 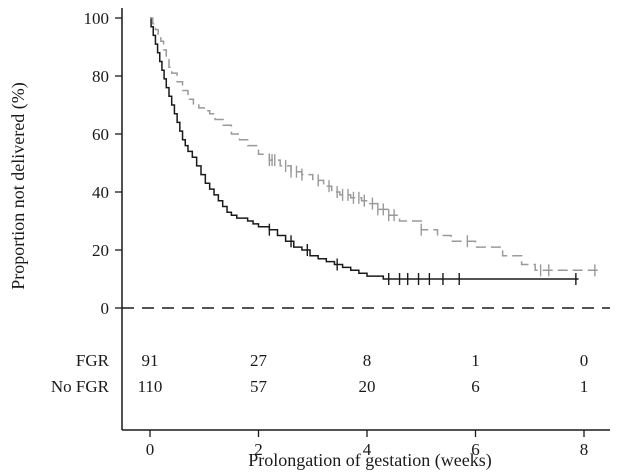 I want to click on y-tick-label: 60, so click(x=100, y=134).